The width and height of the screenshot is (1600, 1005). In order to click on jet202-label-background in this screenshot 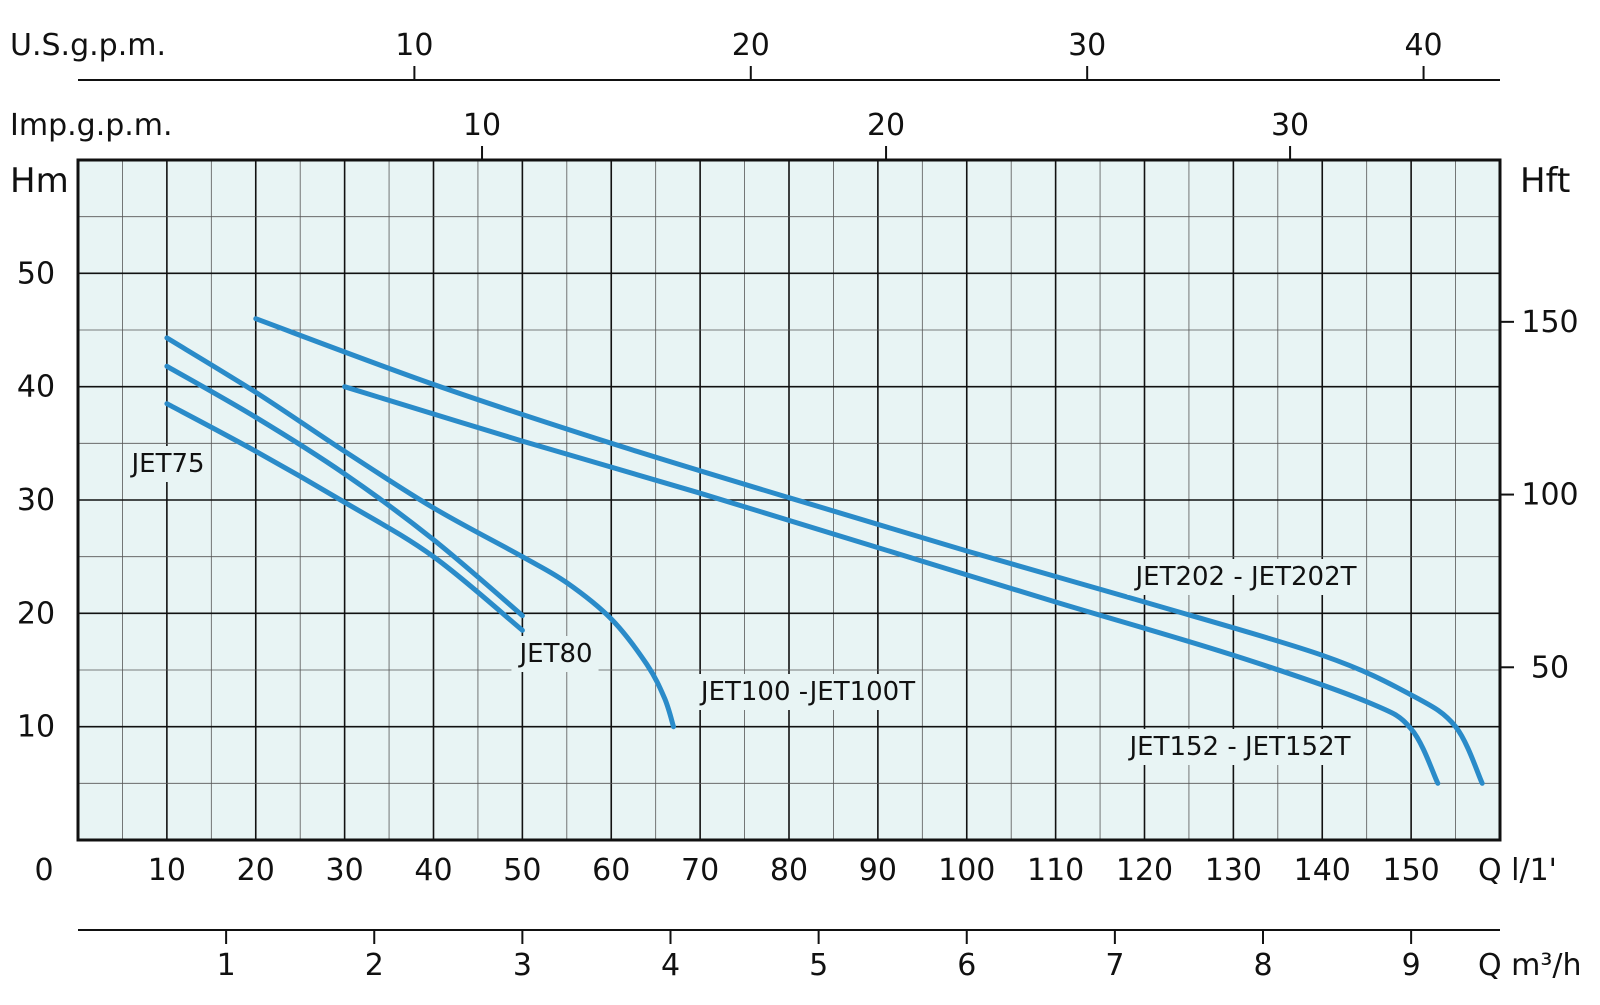, I will do `click(1245, 577)`.